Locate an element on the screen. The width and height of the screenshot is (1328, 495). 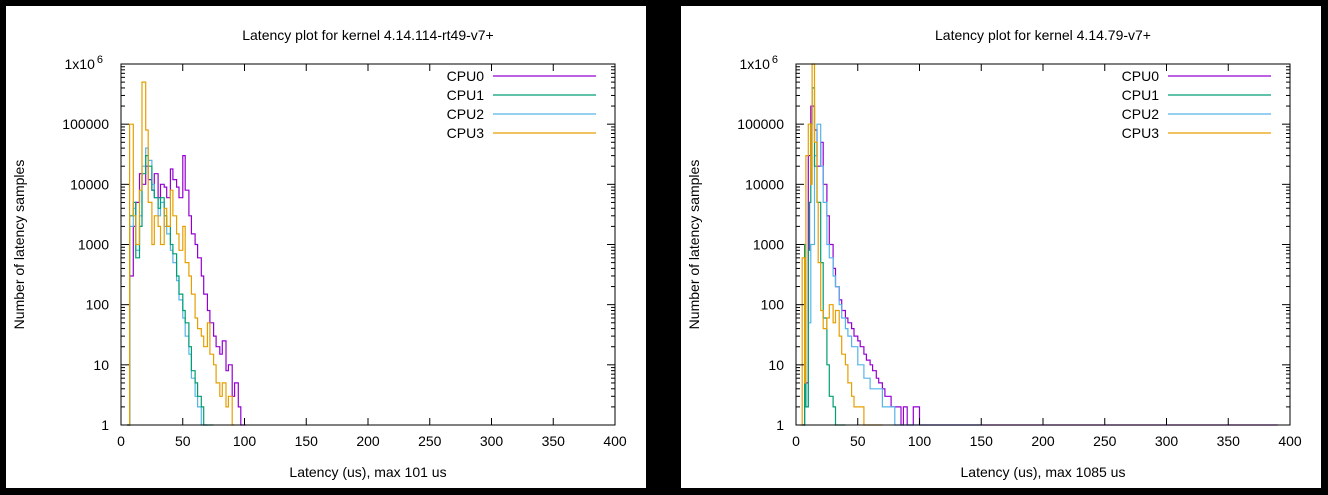
chart-title: Latency plot for kernel 4.14.79-v7+ is located at coordinates (1043, 35).